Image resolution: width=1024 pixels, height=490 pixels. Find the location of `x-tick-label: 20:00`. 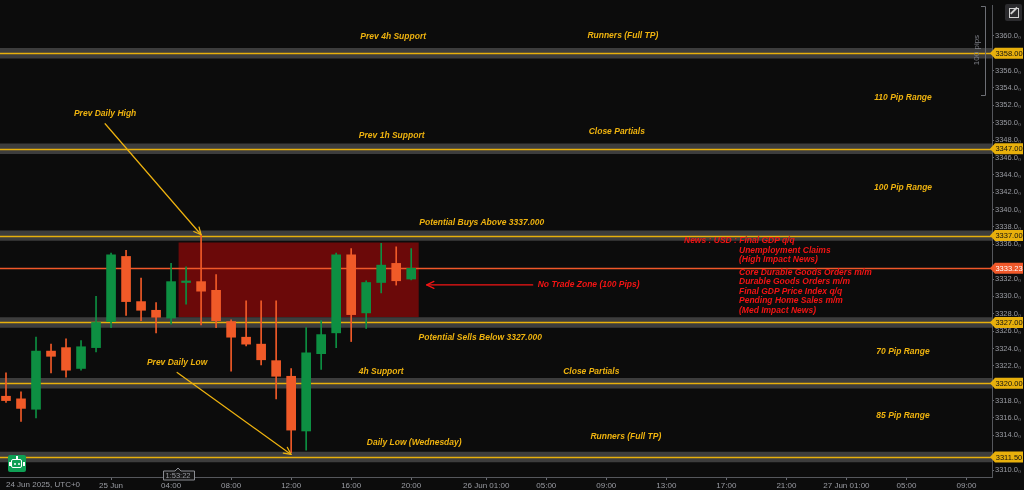

x-tick-label: 20:00 is located at coordinates (411, 485).